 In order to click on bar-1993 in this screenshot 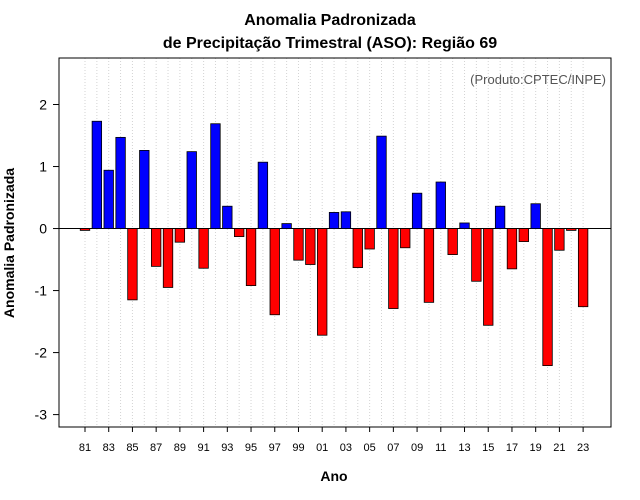, I will do `click(227, 217)`.